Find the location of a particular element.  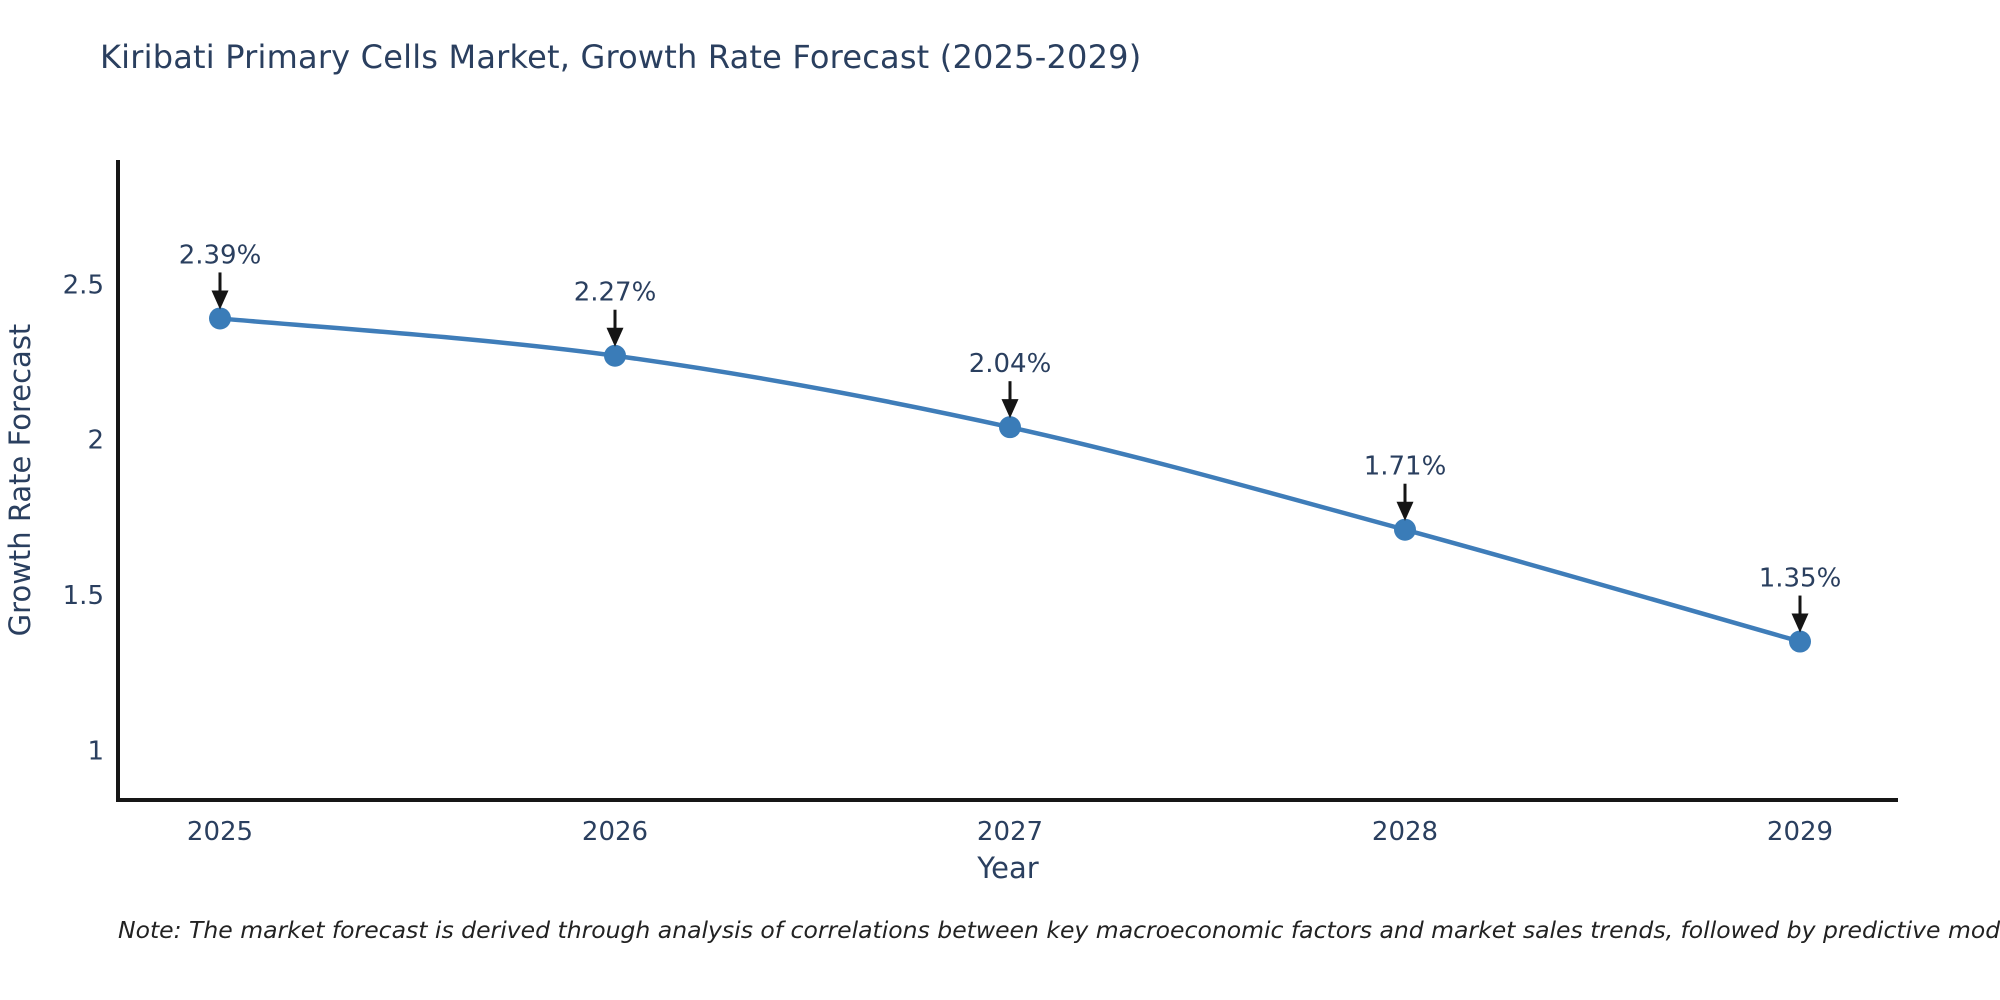

data-point-2029 is located at coordinates (1800, 641).